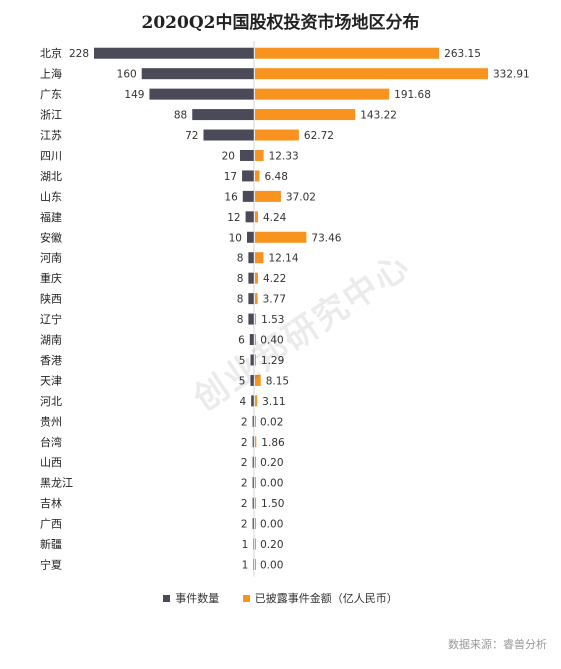  Describe the element at coordinates (378, 116) in the screenshot. I see `amount-label: 143.22` at that location.